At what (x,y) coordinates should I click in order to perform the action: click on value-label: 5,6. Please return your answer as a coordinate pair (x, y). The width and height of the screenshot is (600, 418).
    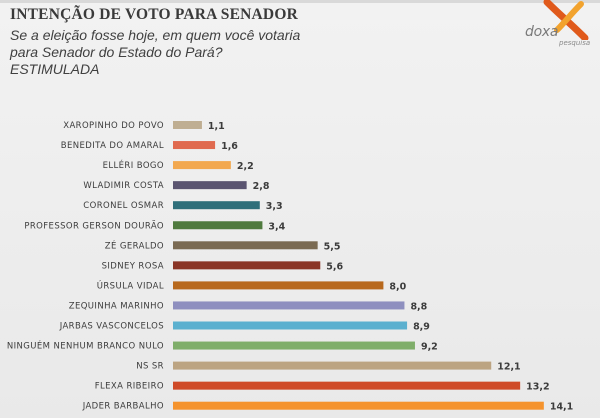
    Looking at the image, I should click on (334, 266).